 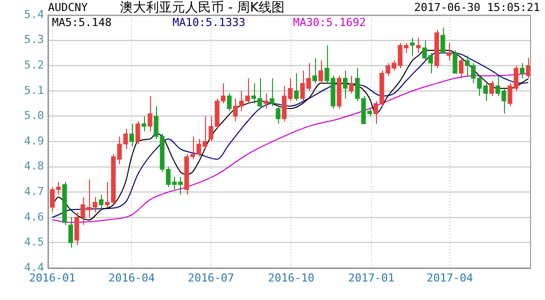 I want to click on text: MA10:5.1333, so click(x=209, y=22).